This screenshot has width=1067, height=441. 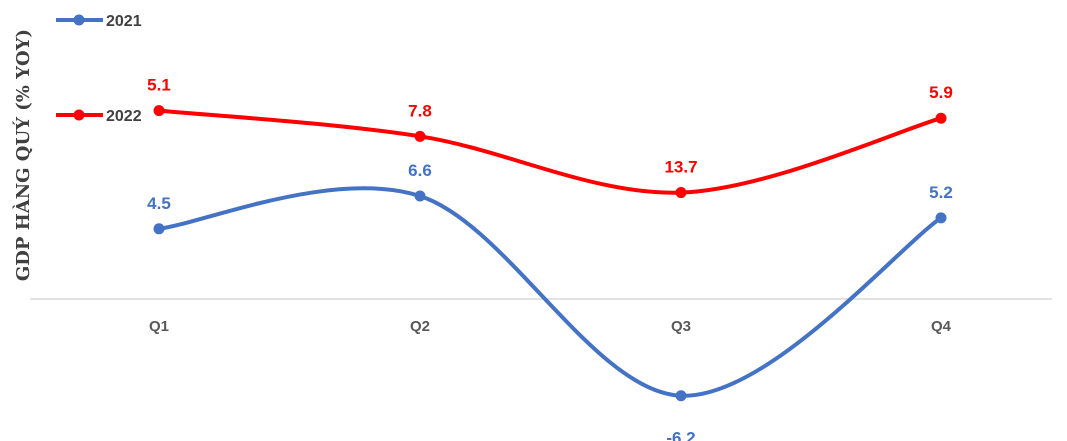 I want to click on y-axis-label: GDP HÀNG QUÝ (% YOY), so click(x=22, y=155).